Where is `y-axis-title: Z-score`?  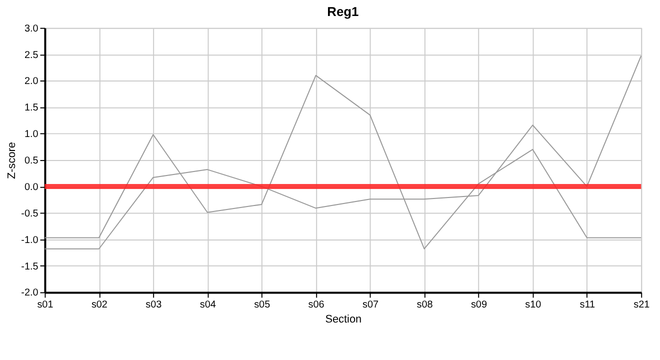 y-axis-title: Z-score is located at coordinates (12, 161).